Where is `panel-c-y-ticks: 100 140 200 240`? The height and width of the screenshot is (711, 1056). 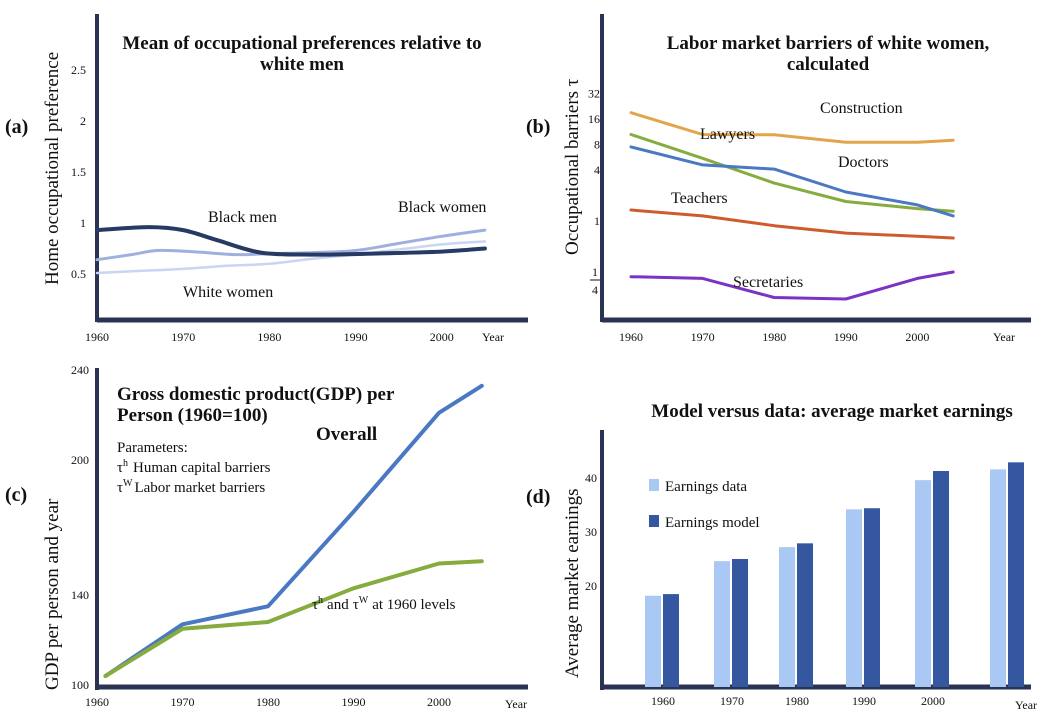 panel-c-y-ticks: 100 140 200 240 is located at coordinates (80, 527).